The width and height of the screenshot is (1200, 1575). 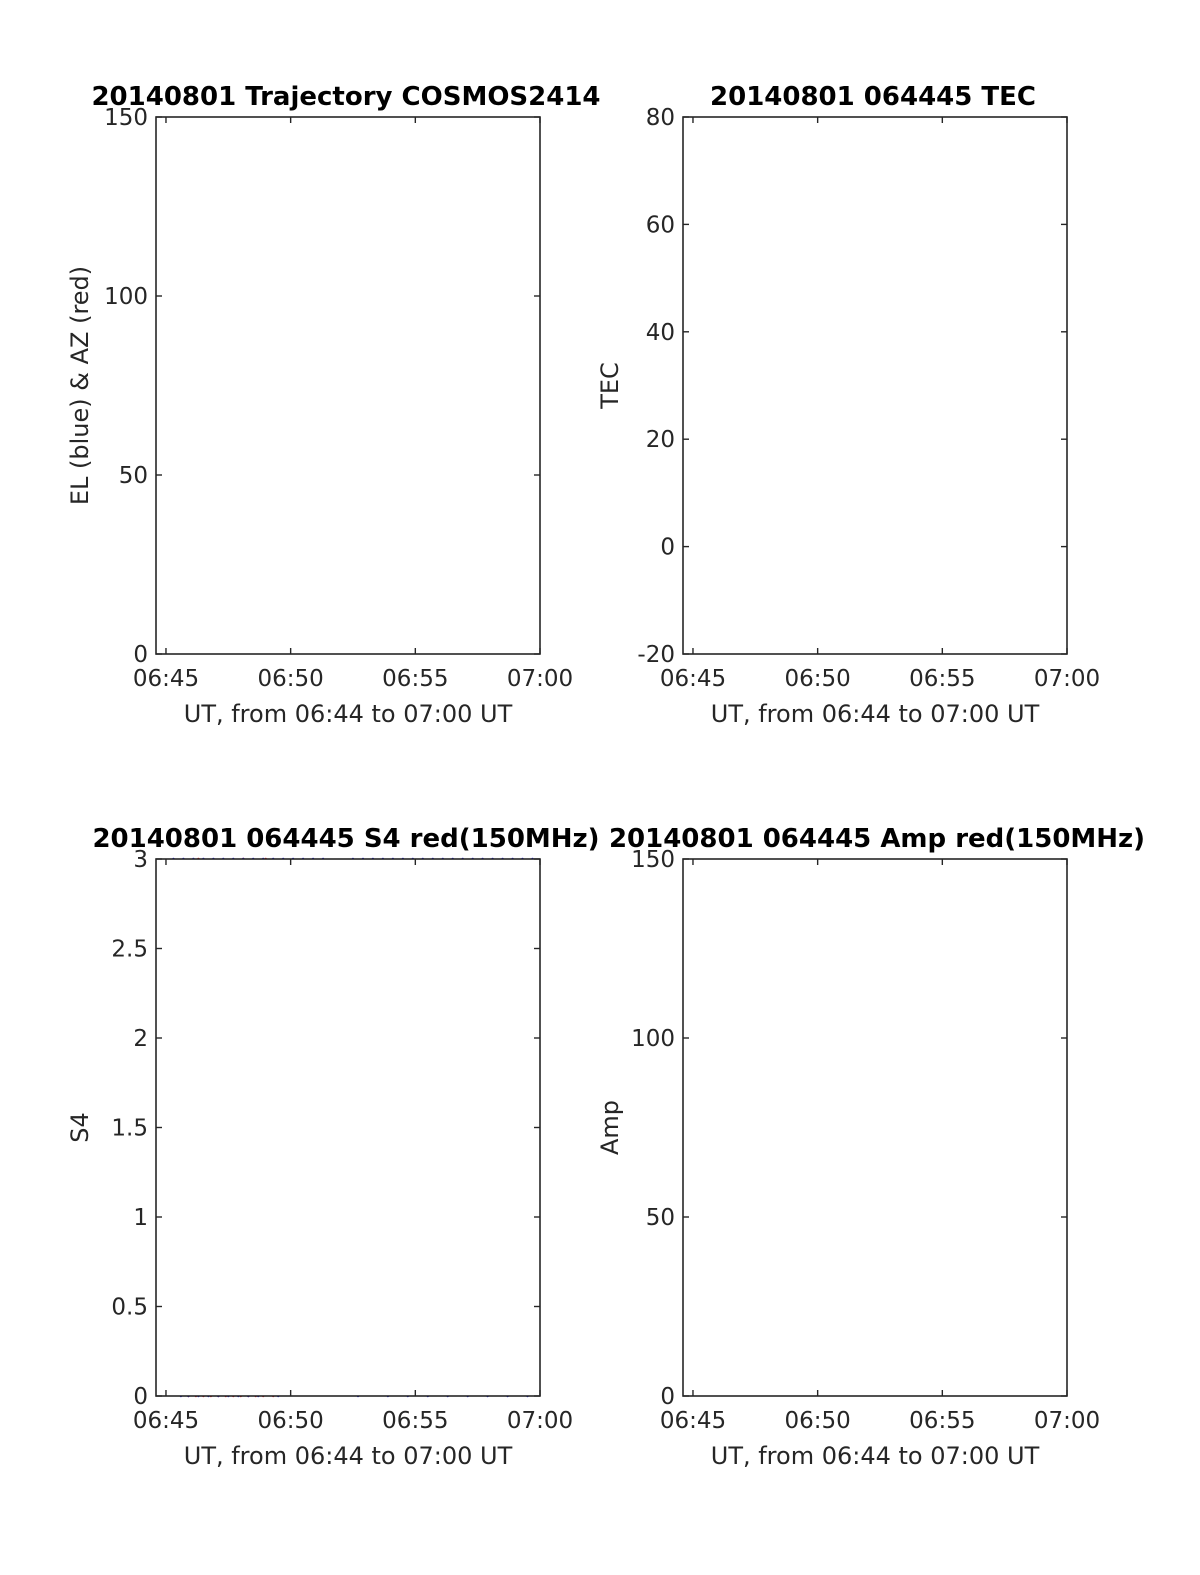 What do you see at coordinates (129, 1129) in the screenshot?
I see `y-tick-label: 1.5` at bounding box center [129, 1129].